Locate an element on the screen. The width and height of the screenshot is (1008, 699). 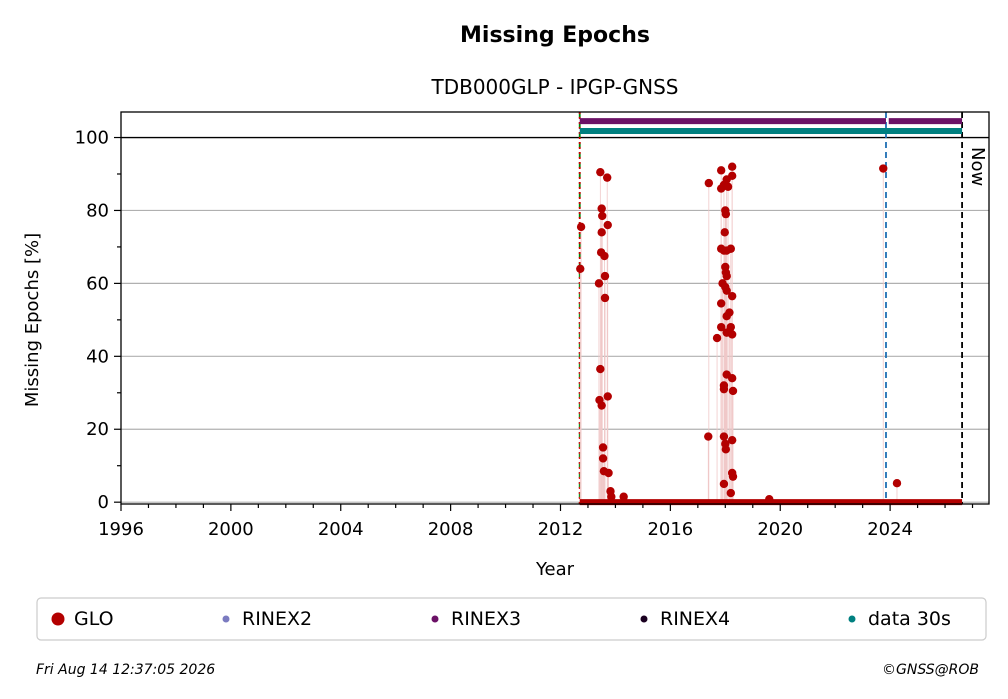
legend-marker-rinex4 is located at coordinates (644, 619).